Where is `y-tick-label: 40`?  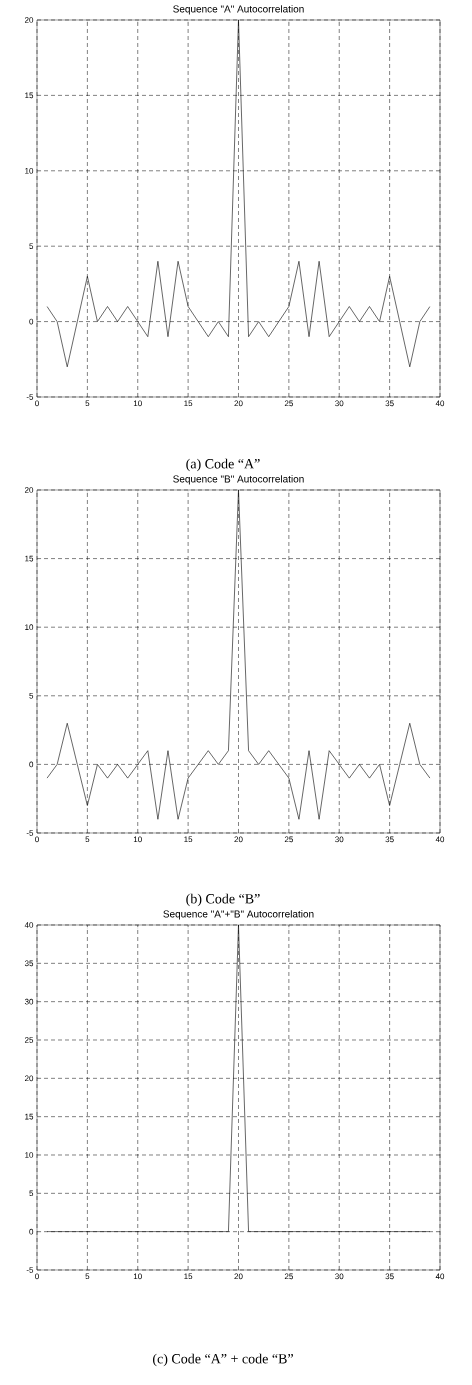
y-tick-label: 40 is located at coordinates (29, 925).